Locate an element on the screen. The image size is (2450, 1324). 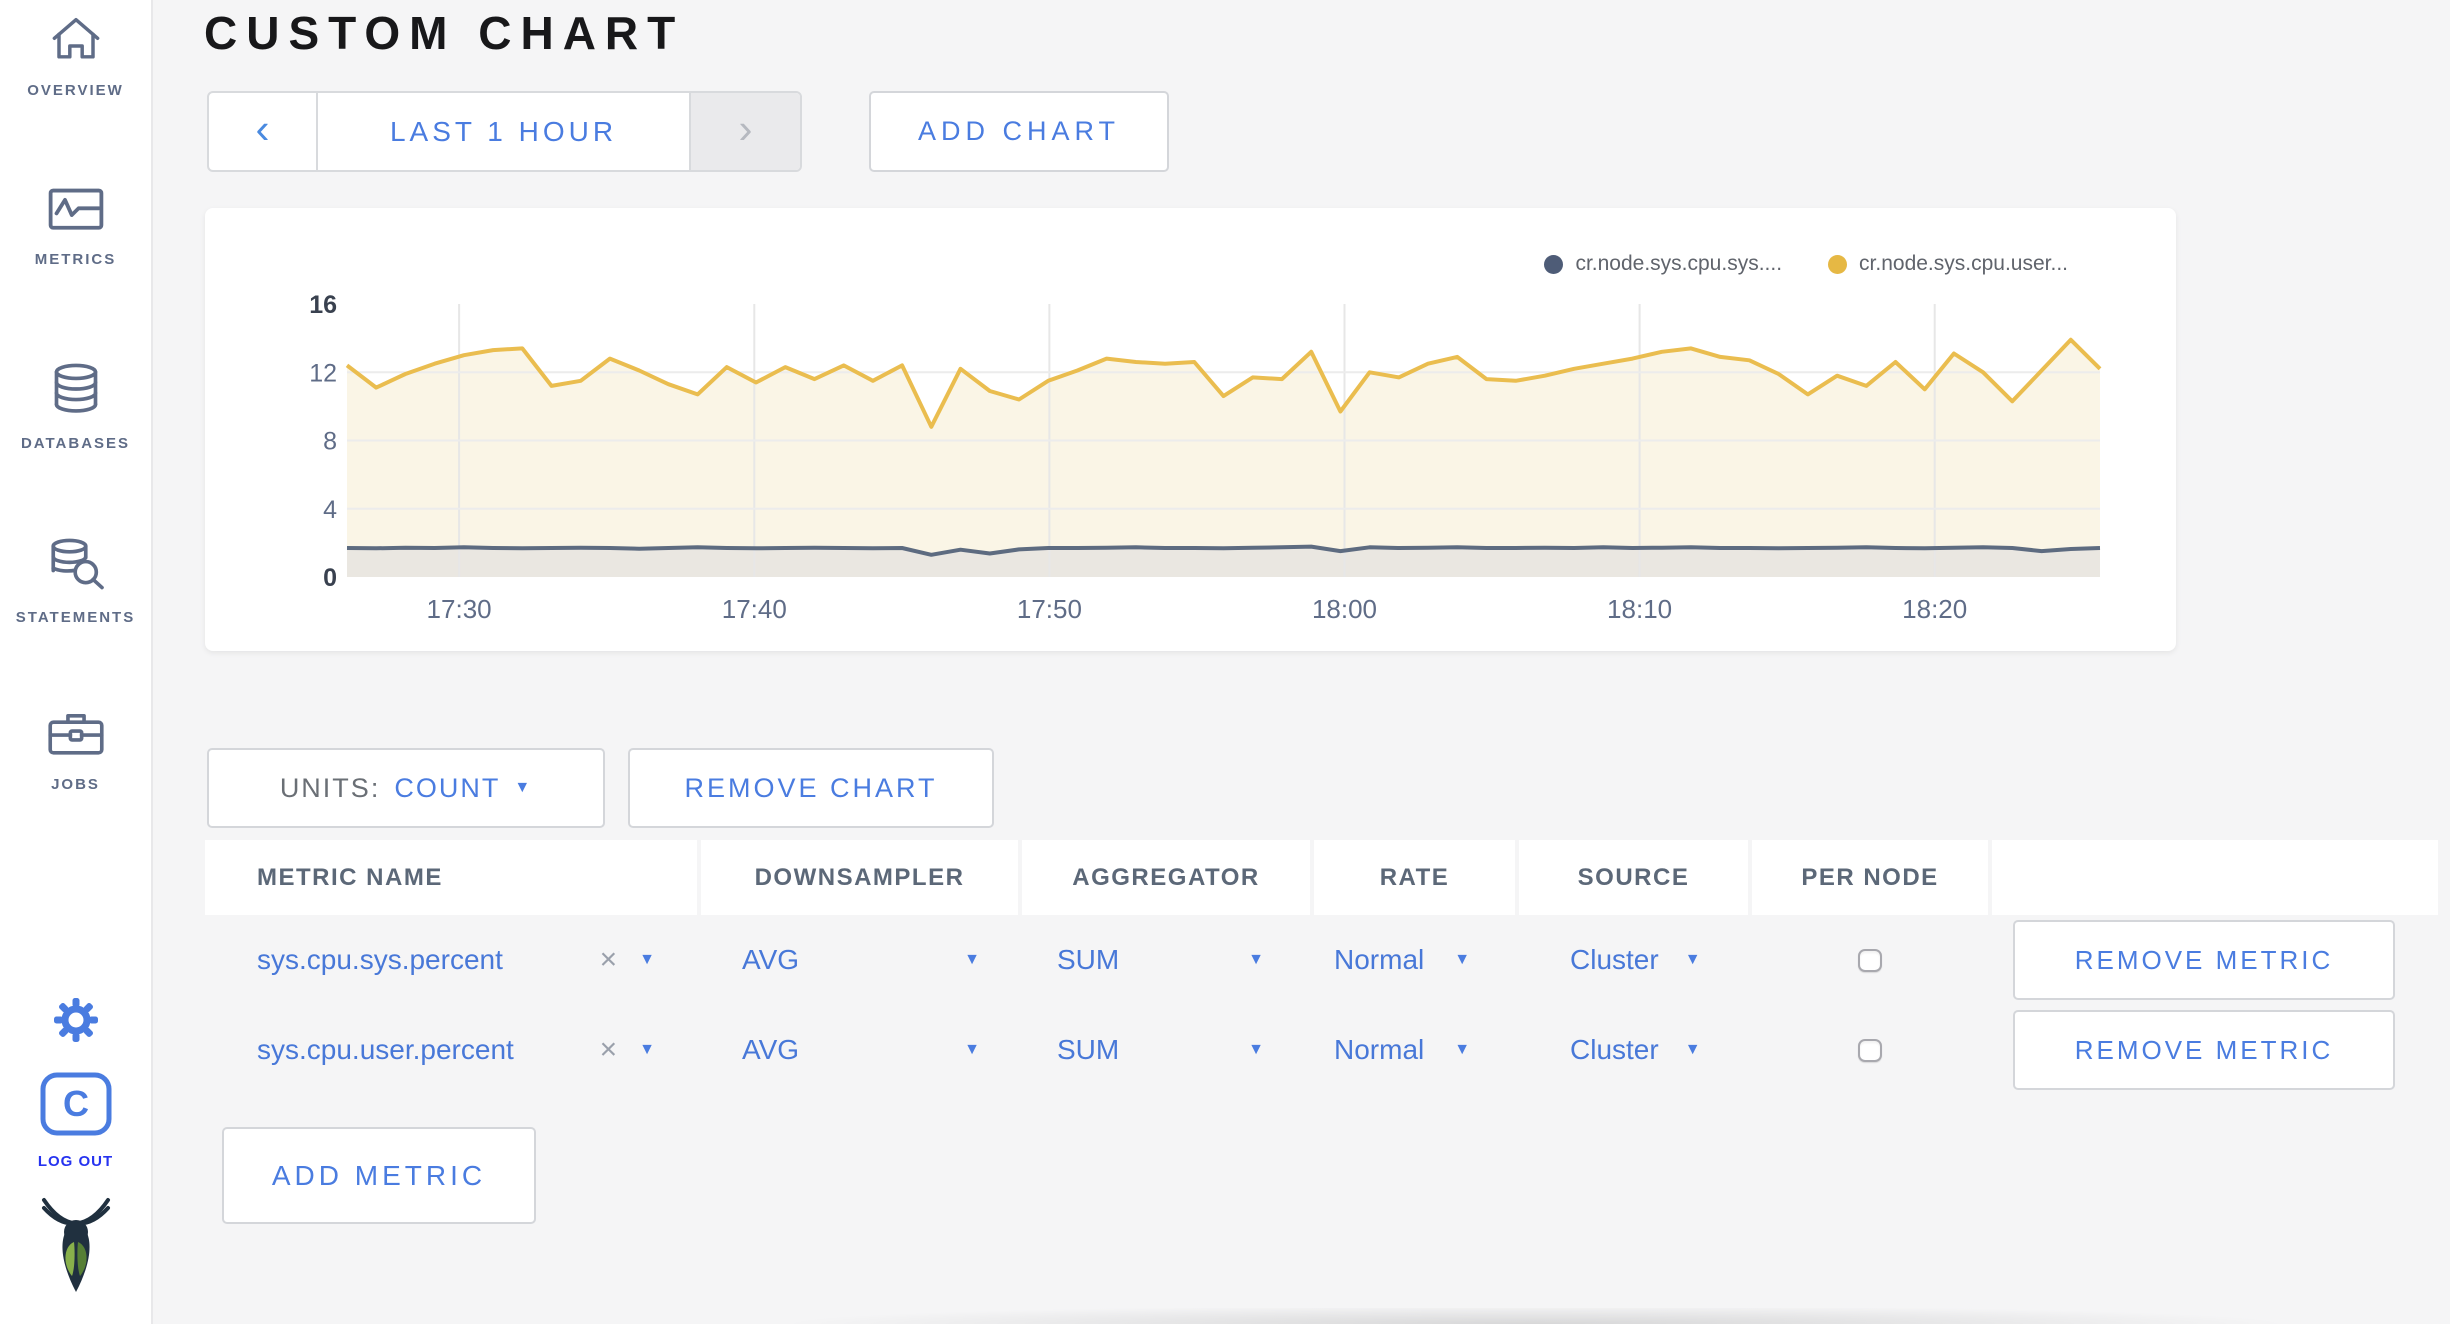
time-range-next-button: › is located at coordinates (744, 131).